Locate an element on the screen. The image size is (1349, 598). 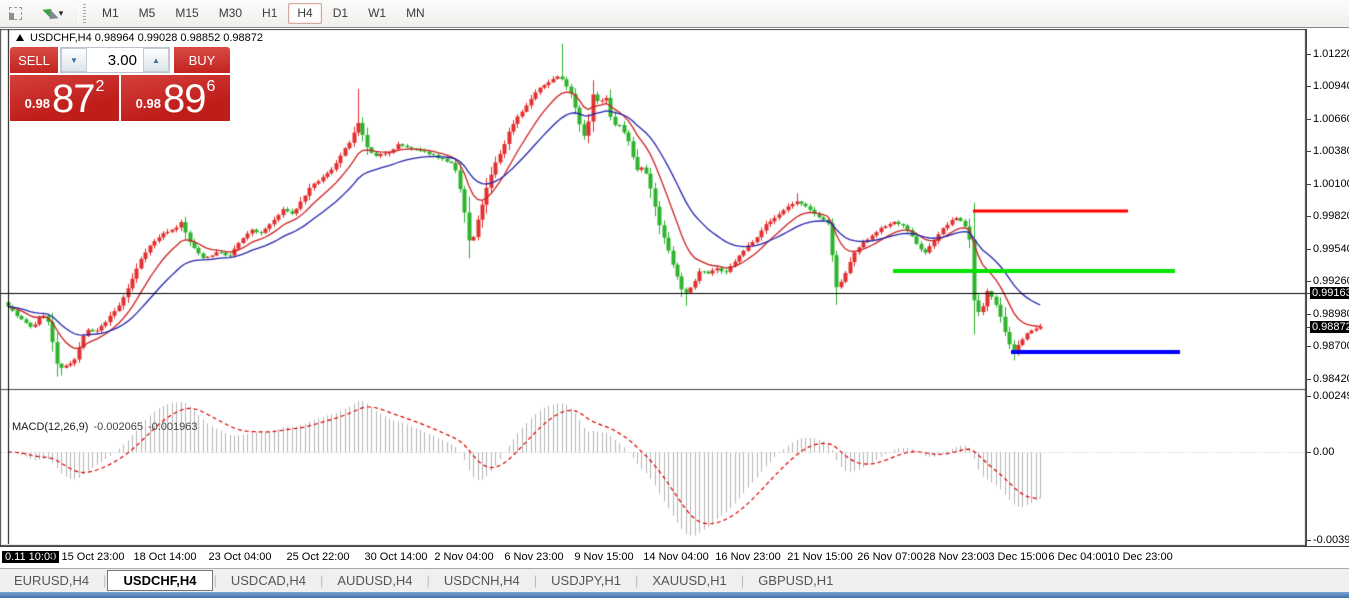
sell-price-big: 87 is located at coordinates (73, 98).